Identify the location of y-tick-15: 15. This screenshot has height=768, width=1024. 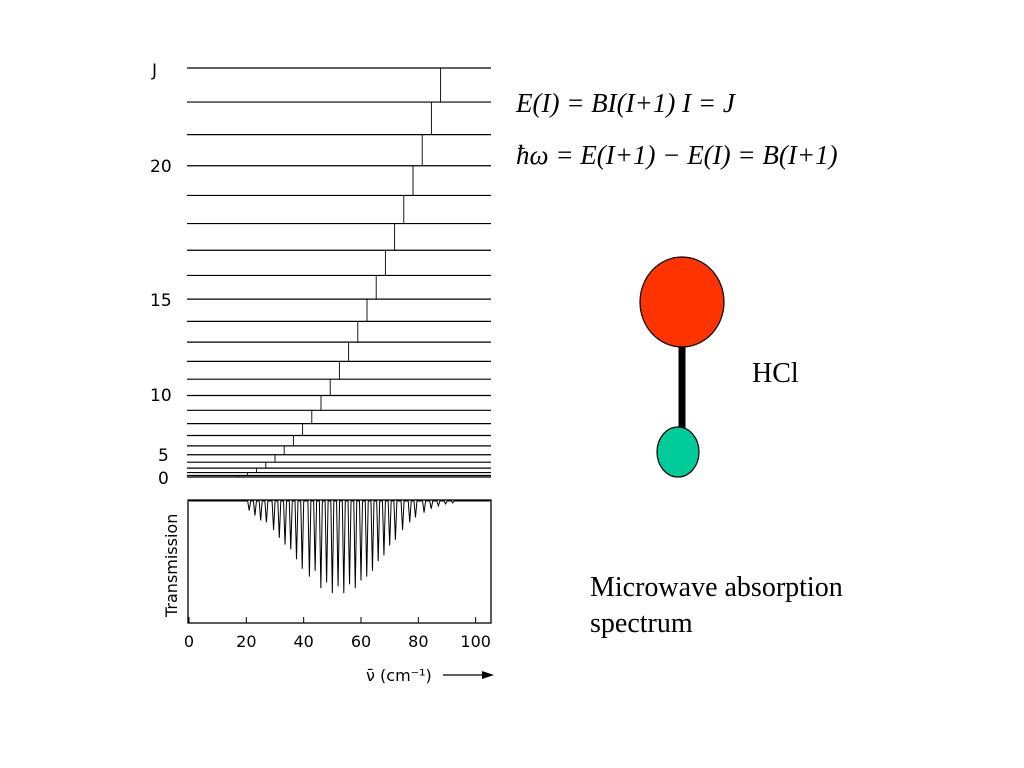
(161, 301).